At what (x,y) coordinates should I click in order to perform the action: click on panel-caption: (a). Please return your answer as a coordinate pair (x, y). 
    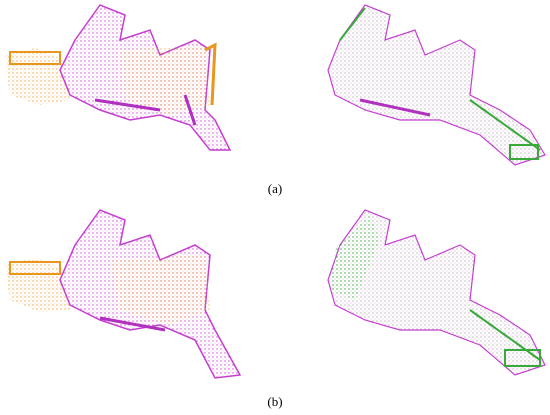
    Looking at the image, I should click on (275, 188).